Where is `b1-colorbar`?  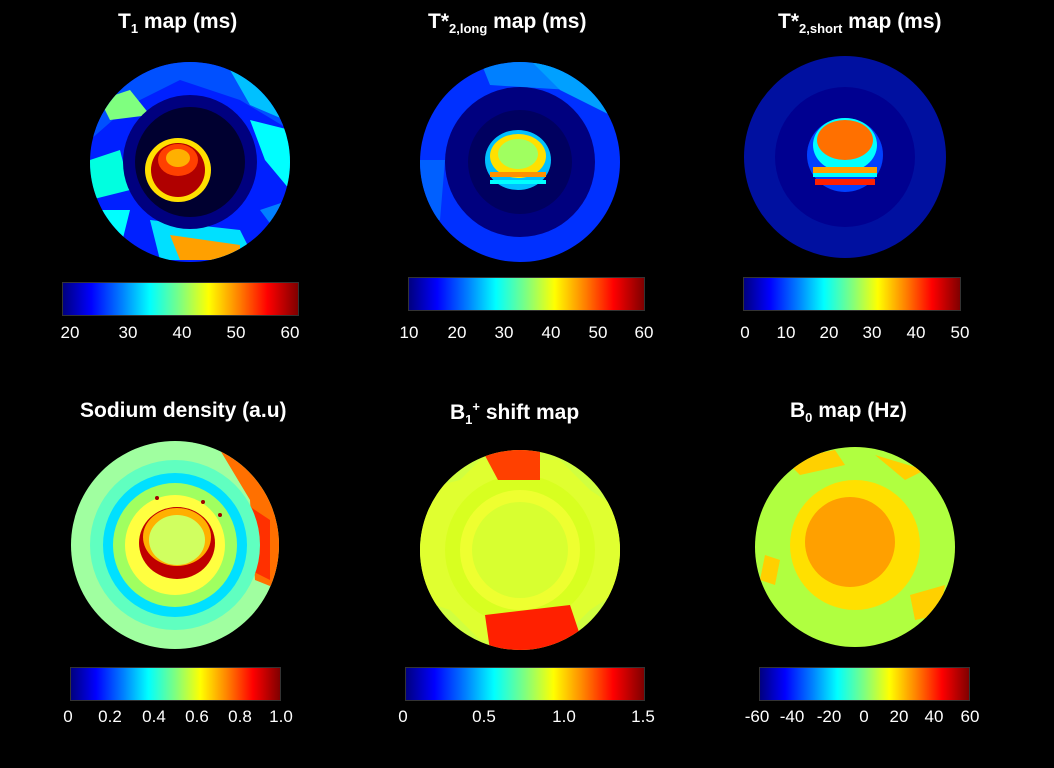
b1-colorbar is located at coordinates (525, 684).